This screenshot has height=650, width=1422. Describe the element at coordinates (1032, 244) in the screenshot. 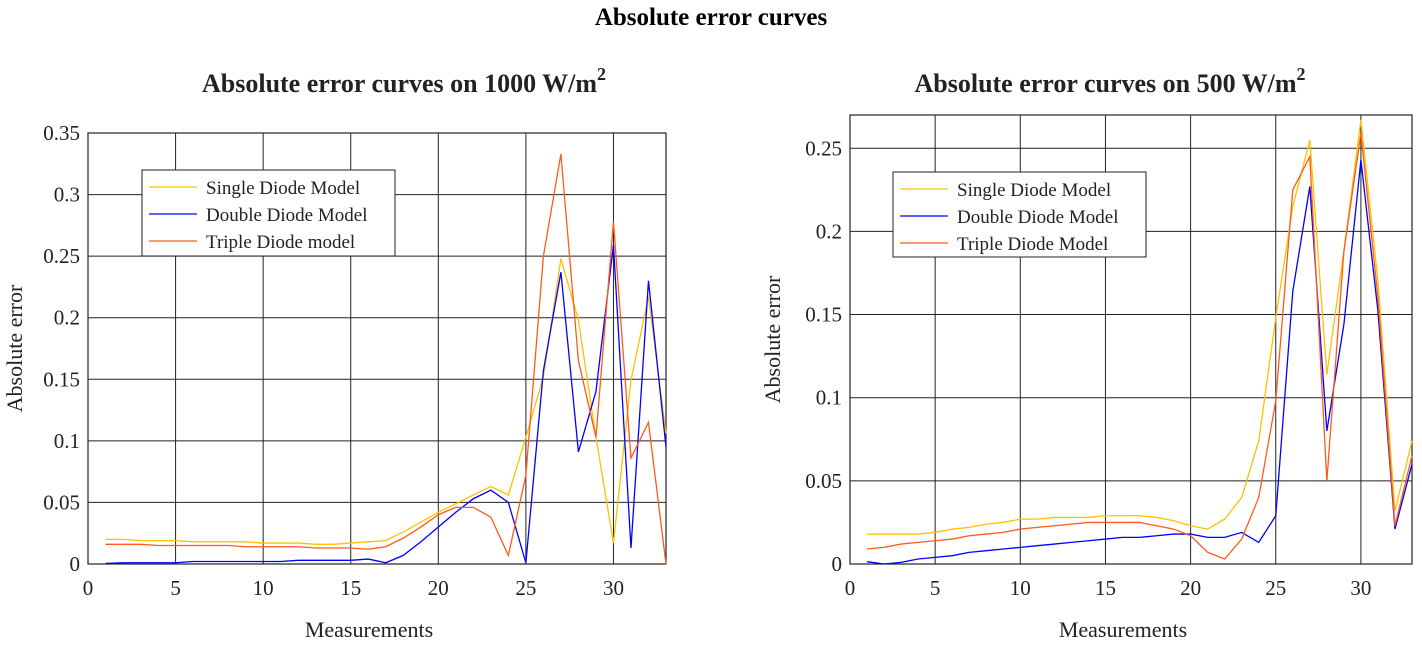

I see `legend-label: Triple Diode Model` at that location.